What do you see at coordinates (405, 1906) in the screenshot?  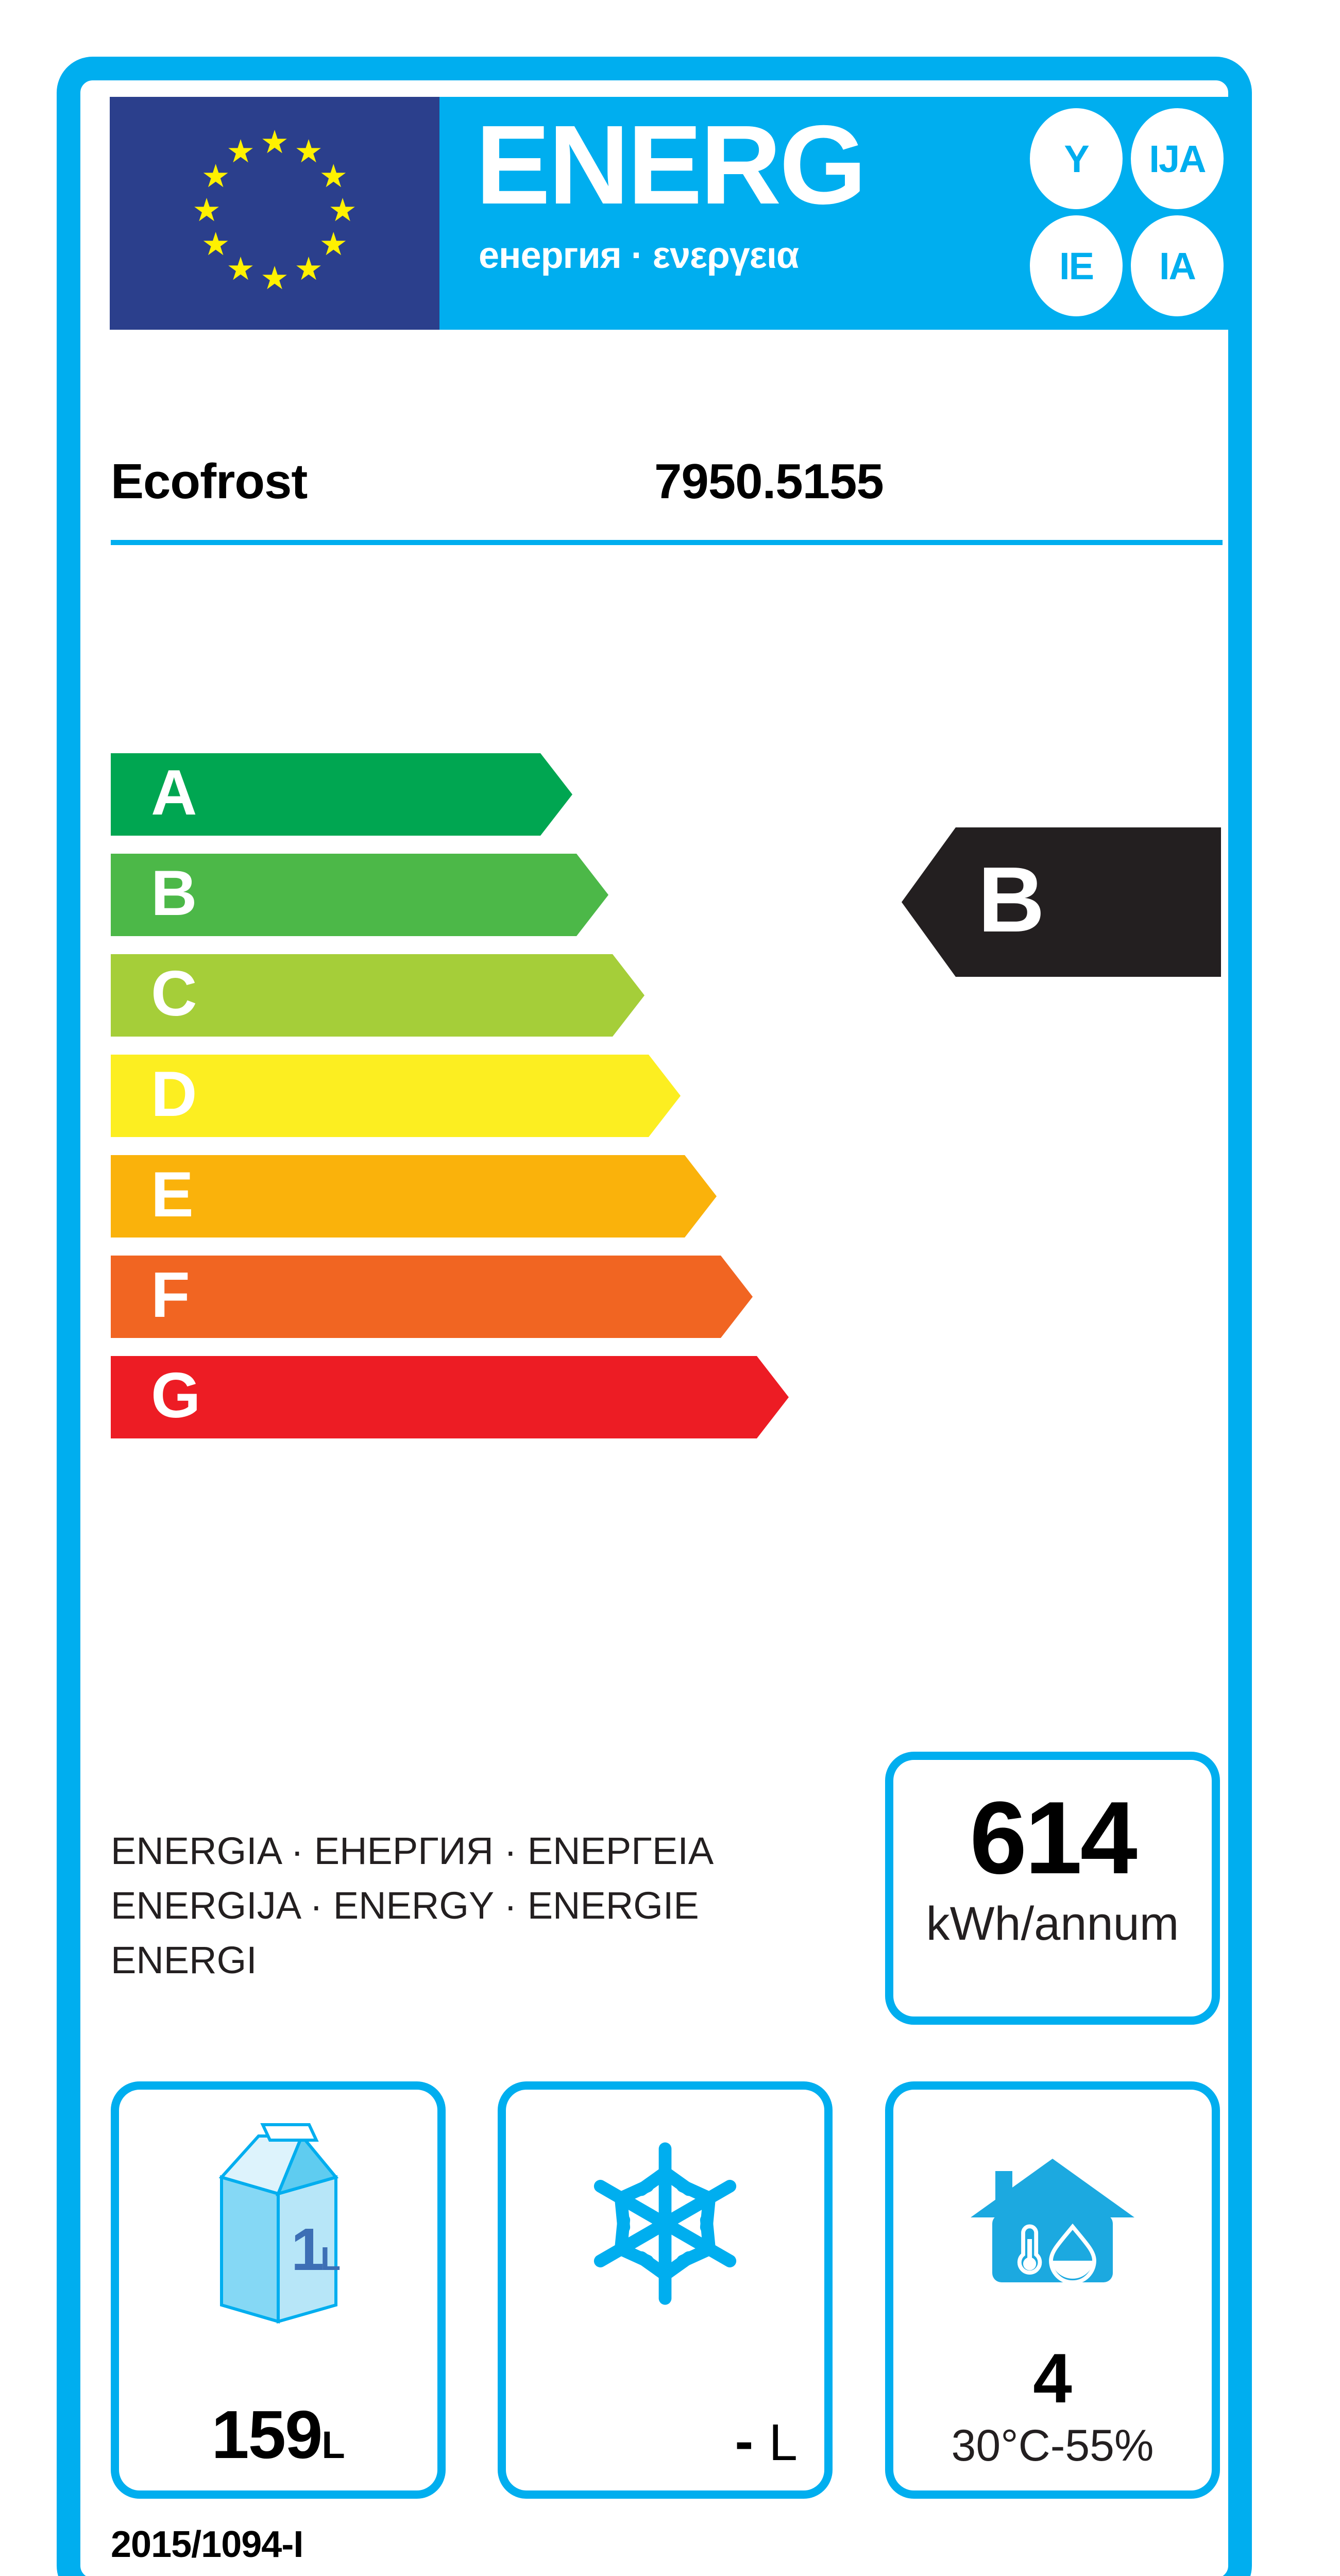 I see `language-line-2: ENERGIJA · ENERGY · ENERGIE` at bounding box center [405, 1906].